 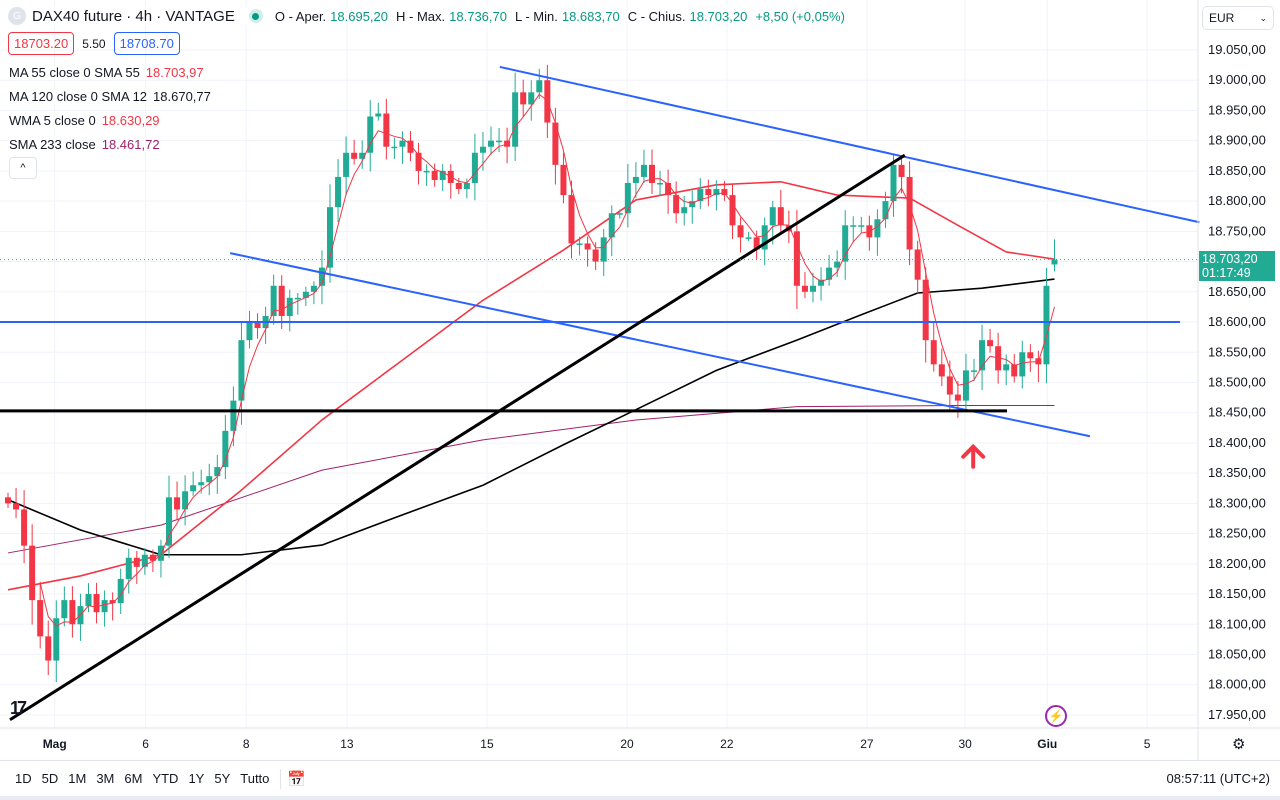 I want to click on sell-button: 18703.20, so click(x=41, y=43).